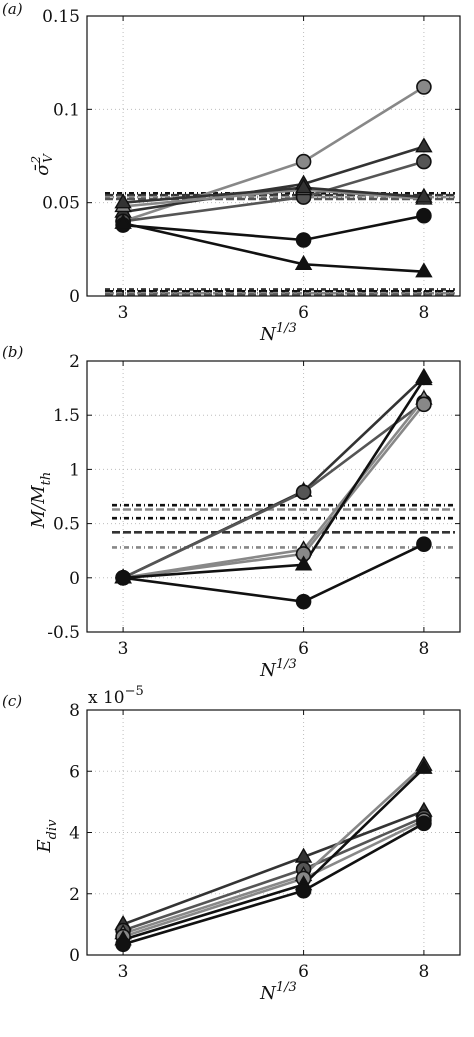 The width and height of the screenshot is (474, 1037). Describe the element at coordinates (38, 507) in the screenshot. I see `y-axis-label-part: M/M` at that location.